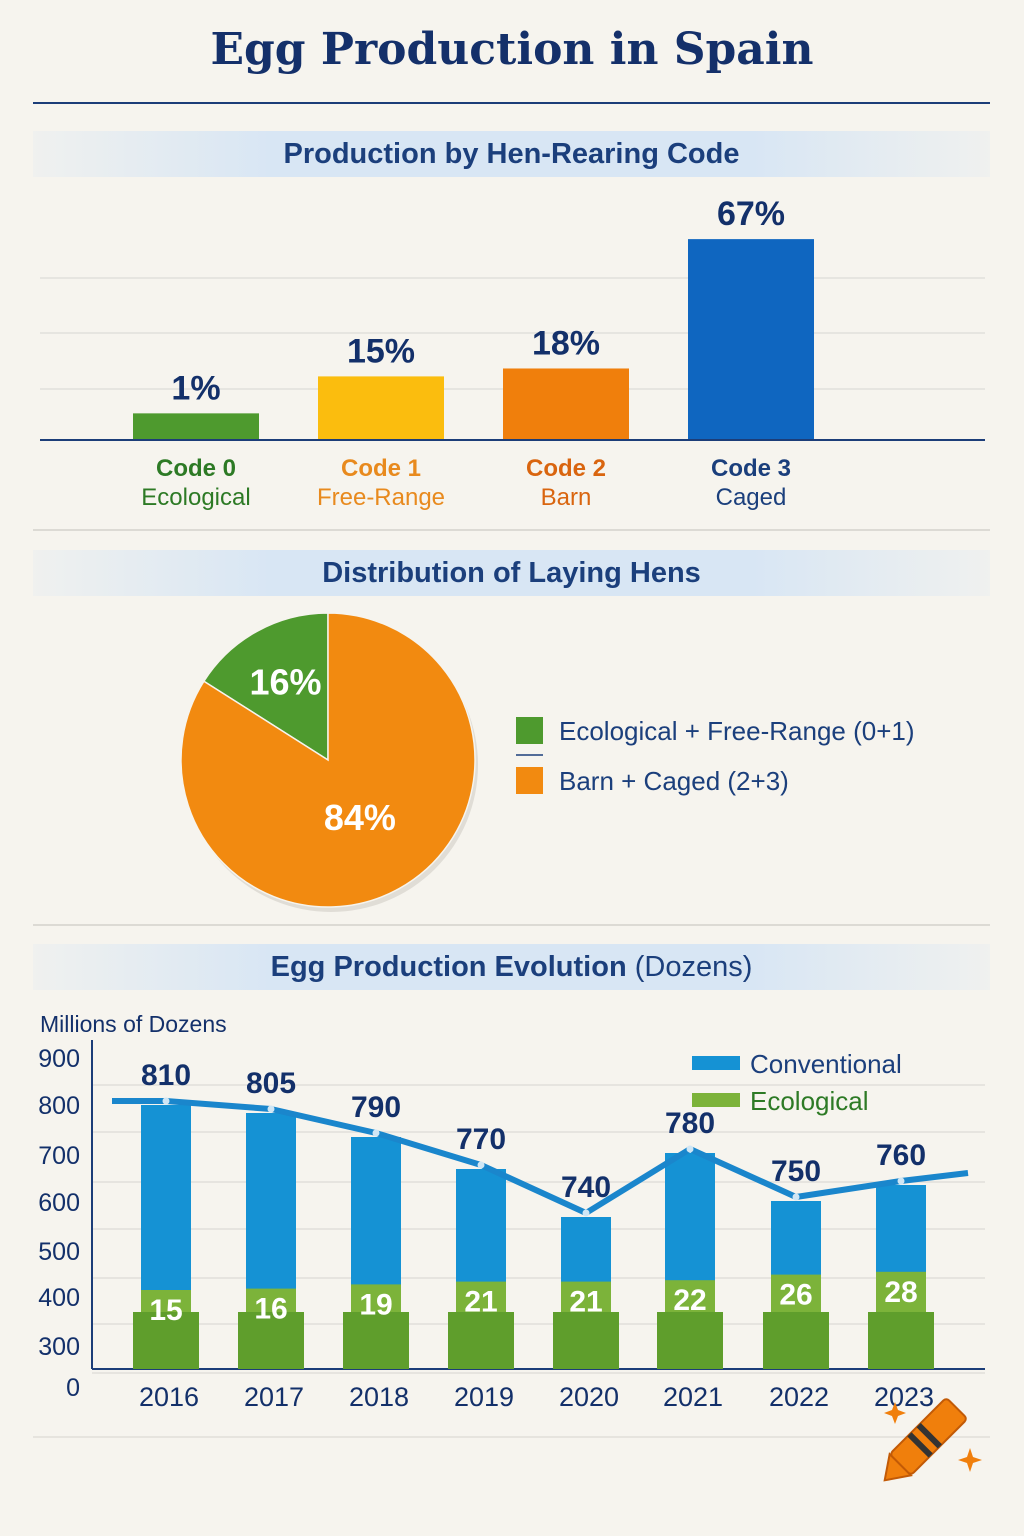 The height and width of the screenshot is (1536, 1024). What do you see at coordinates (566, 404) in the screenshot?
I see `bar-barn` at bounding box center [566, 404].